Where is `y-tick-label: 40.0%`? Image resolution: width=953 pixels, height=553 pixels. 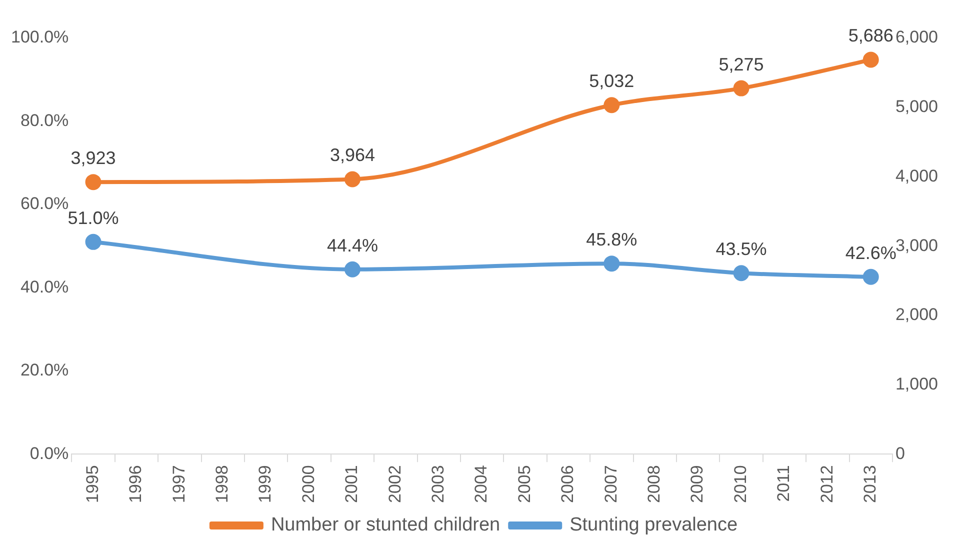
y-tick-label: 40.0% is located at coordinates (44, 286).